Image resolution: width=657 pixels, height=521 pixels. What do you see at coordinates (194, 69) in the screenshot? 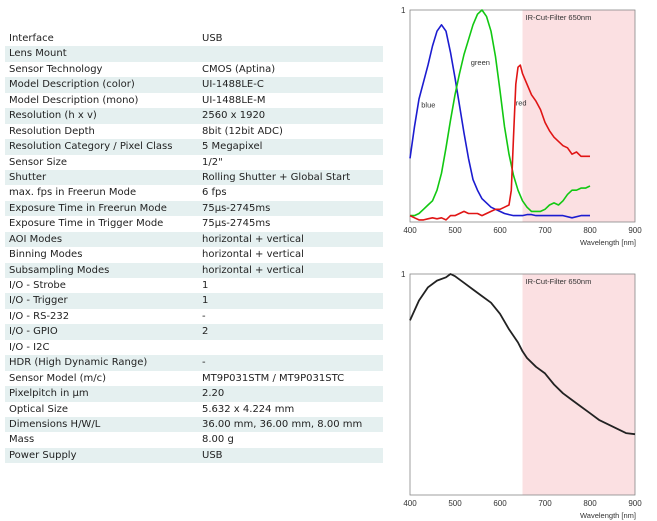
I see `spec-row: Sensor Technology CMOS (Aptina)` at bounding box center [194, 69].